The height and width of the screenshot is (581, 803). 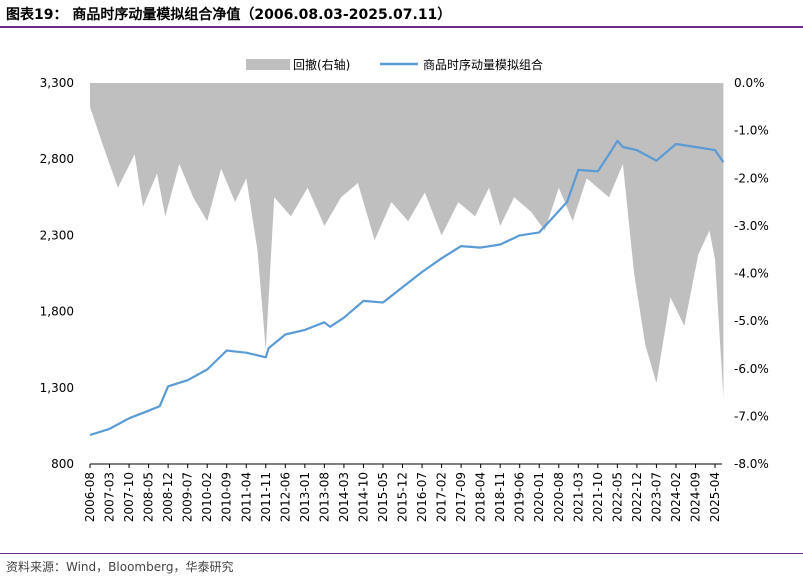 I want to click on x-tick-label: 2006-08, so click(x=90, y=497).